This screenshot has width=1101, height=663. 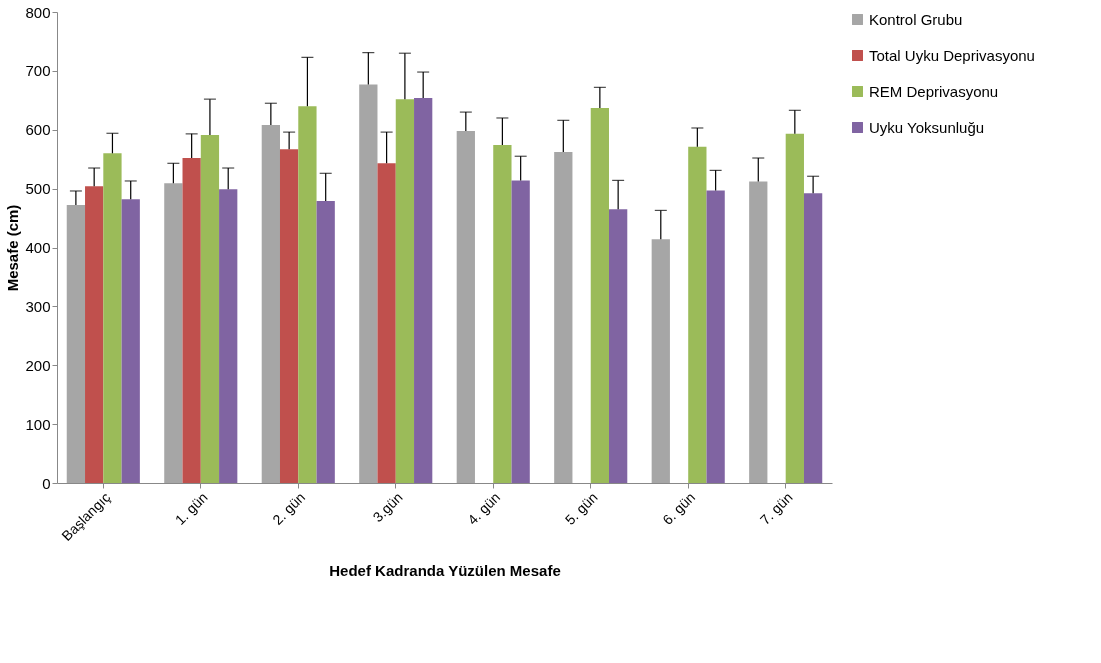 What do you see at coordinates (289, 508) in the screenshot?
I see `x-tick-label: 2. gün` at bounding box center [289, 508].